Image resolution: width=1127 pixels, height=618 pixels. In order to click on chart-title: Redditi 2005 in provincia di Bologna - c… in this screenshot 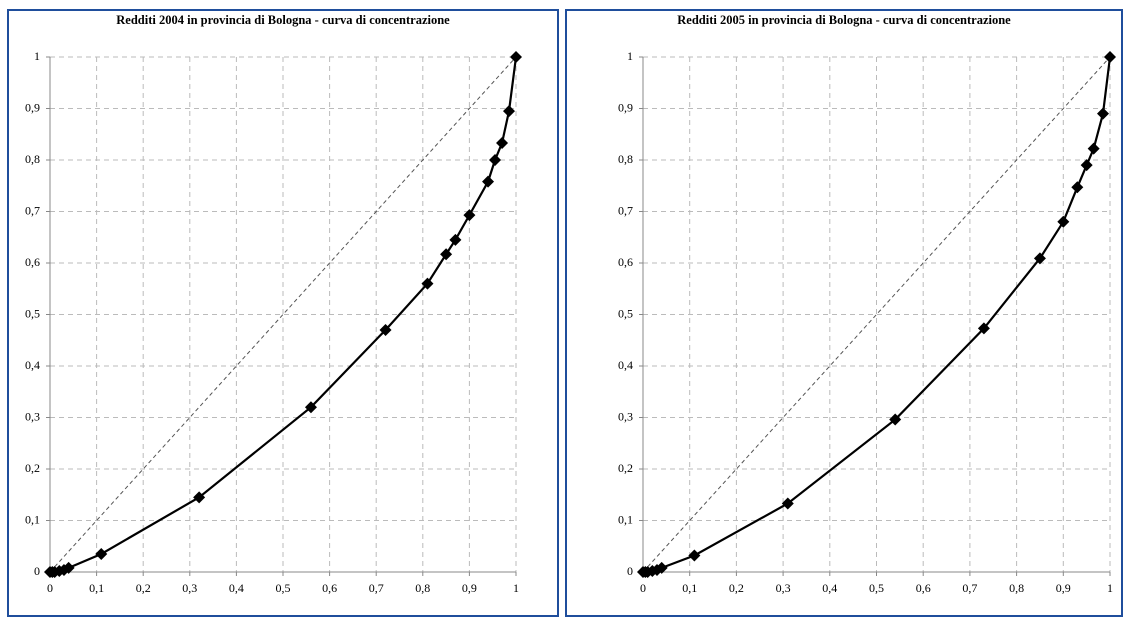, I will do `click(844, 20)`.